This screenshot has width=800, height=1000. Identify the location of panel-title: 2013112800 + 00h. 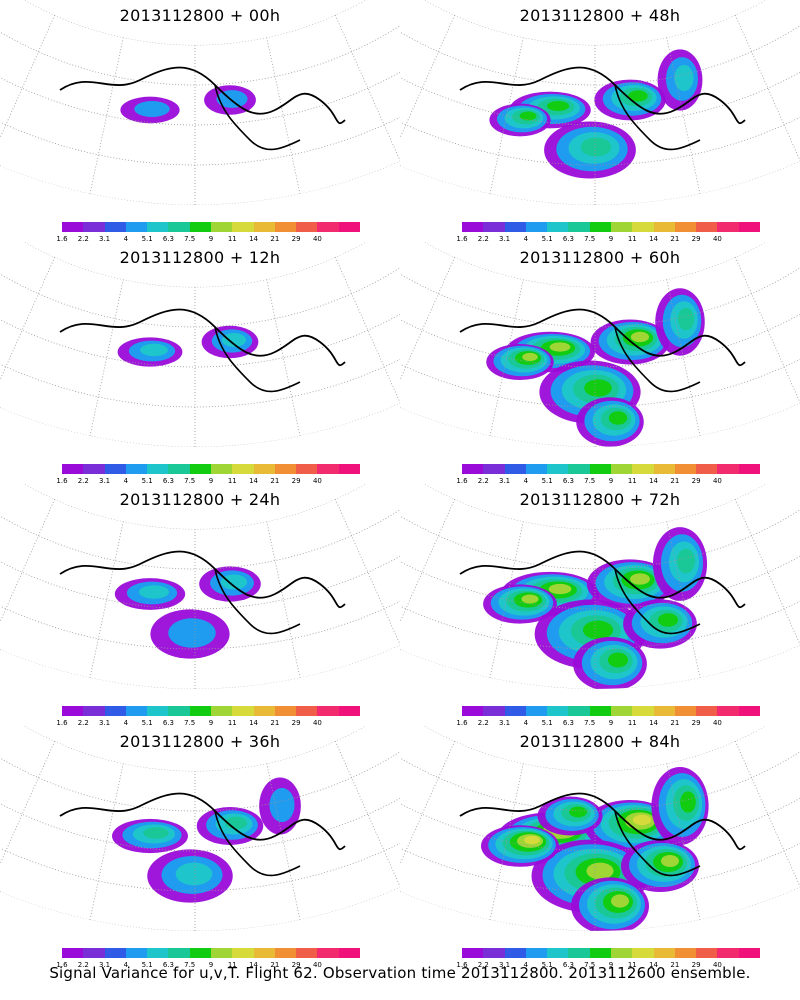
(200, 15).